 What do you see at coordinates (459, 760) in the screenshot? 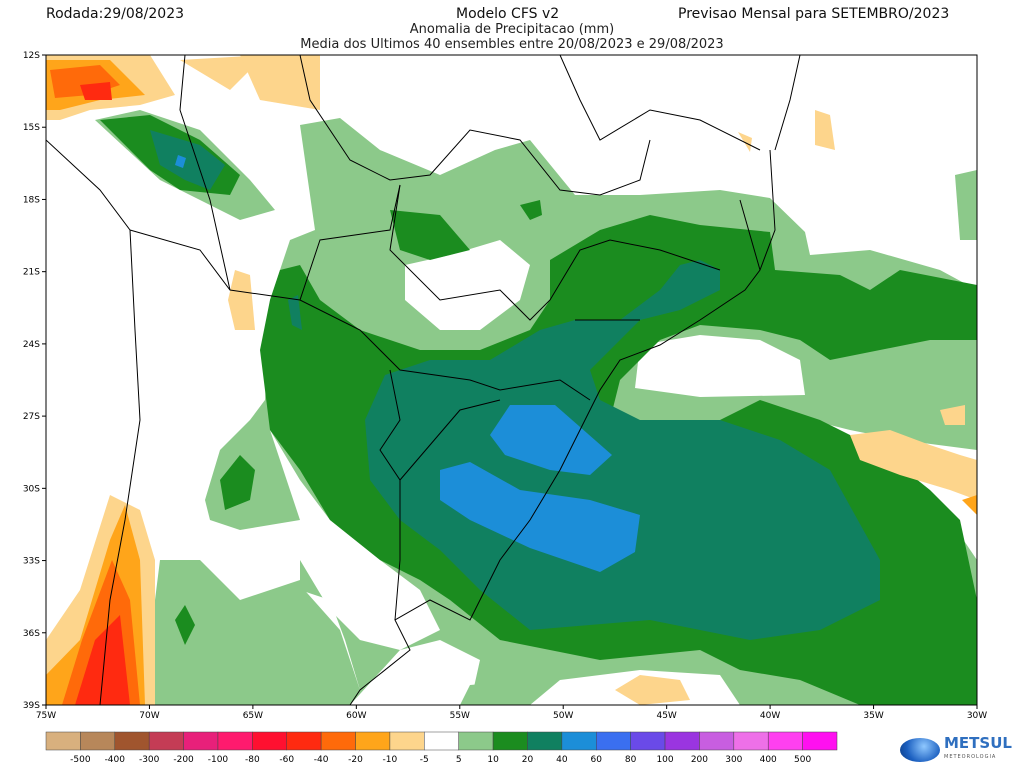
I see `colorbar-label: 5` at bounding box center [459, 760].